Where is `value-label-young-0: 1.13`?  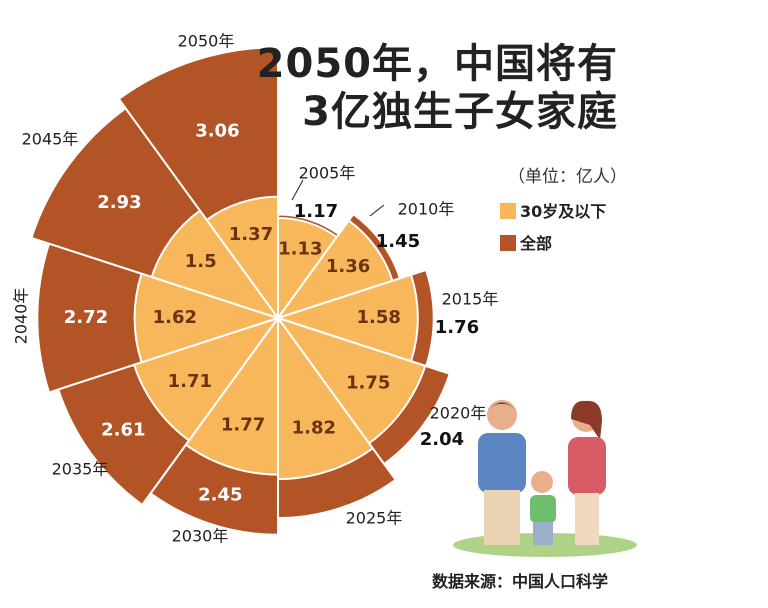 value-label-young-0: 1.13 is located at coordinates (300, 249).